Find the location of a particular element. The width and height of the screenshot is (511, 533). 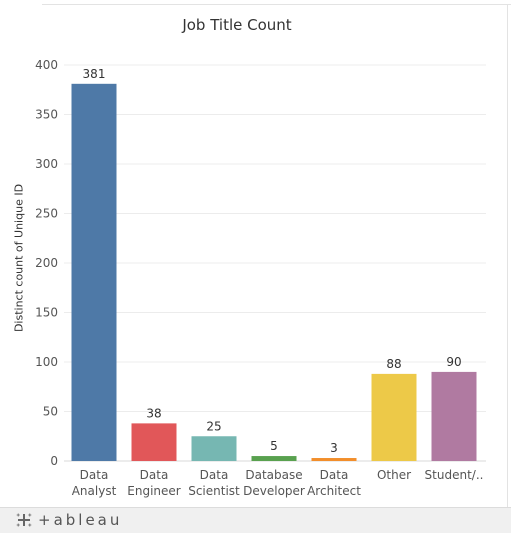

y-tick-label: 200 is located at coordinates (46, 263).